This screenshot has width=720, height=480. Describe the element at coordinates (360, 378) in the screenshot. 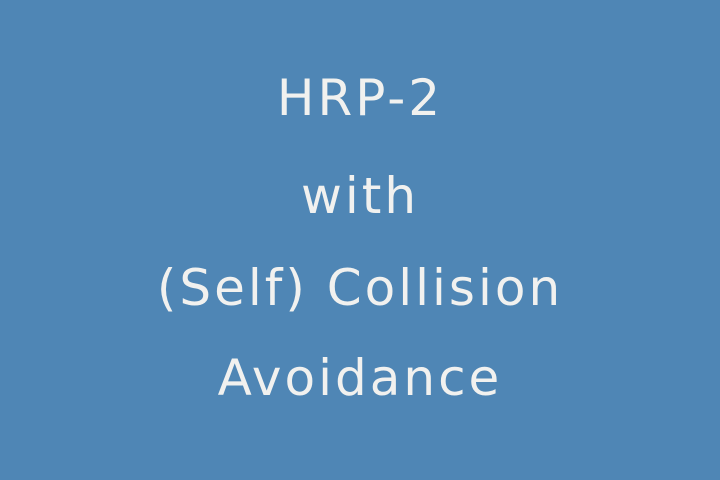

I see `title-line-avoidance: Avoidance` at that location.